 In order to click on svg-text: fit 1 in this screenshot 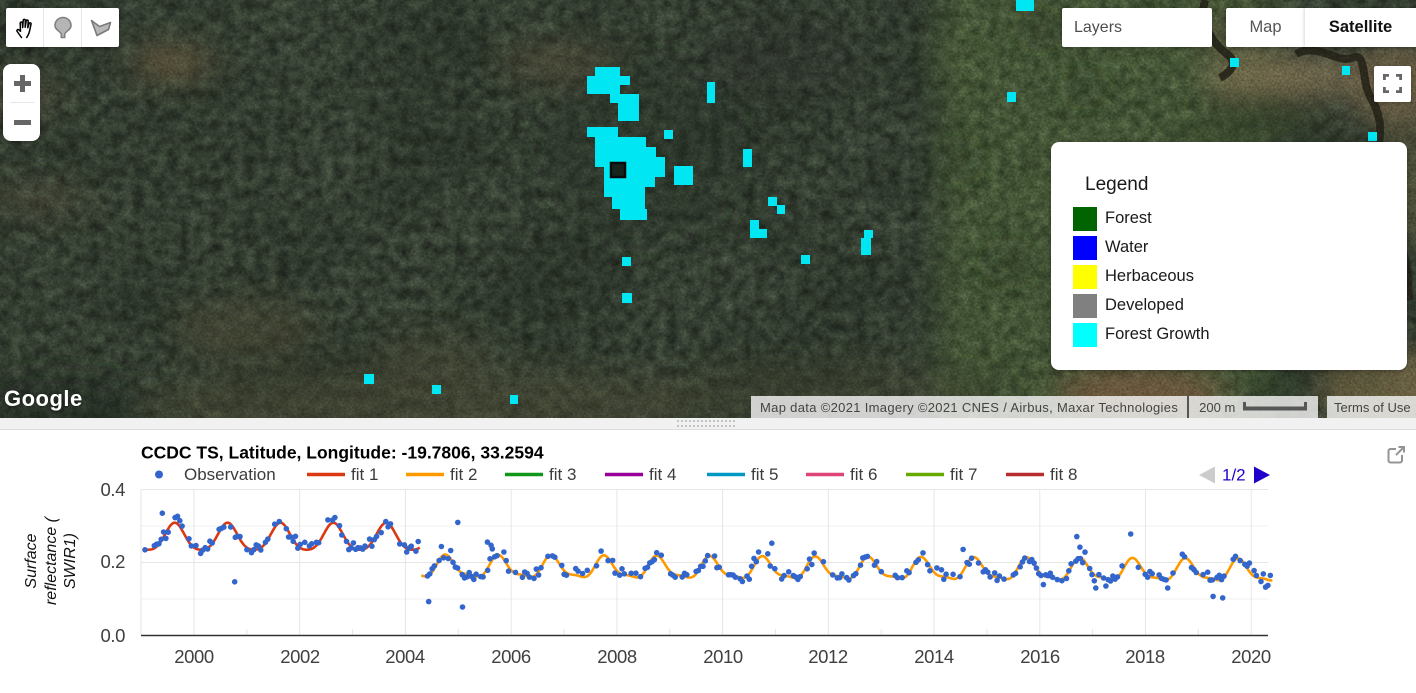, I will do `click(364, 474)`.